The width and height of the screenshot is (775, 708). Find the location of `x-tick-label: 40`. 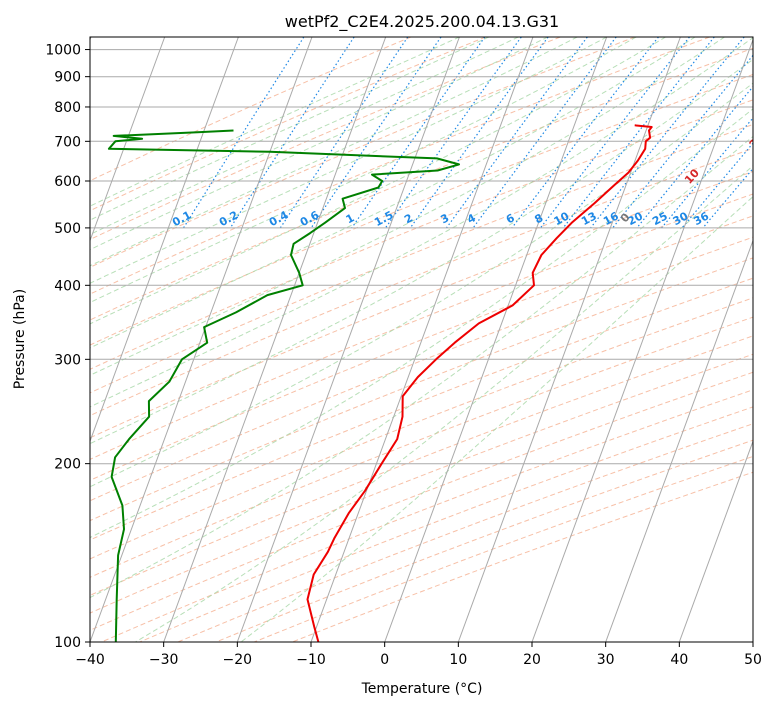

x-tick-label: 40 is located at coordinates (679, 660).